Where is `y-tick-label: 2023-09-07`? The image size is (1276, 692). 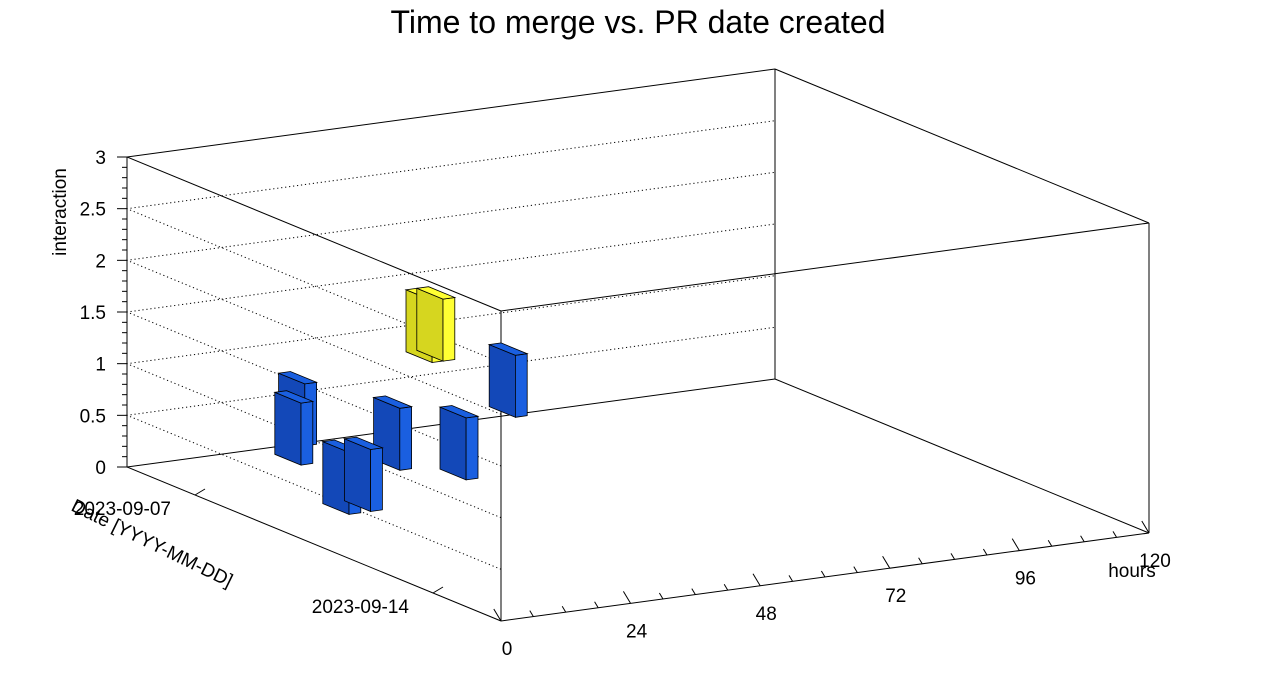 y-tick-label: 2023-09-07 is located at coordinates (122, 509).